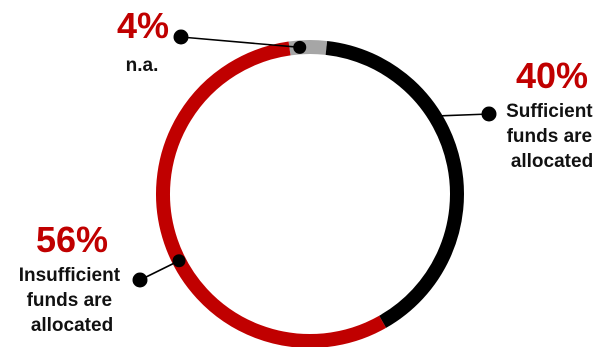 Image resolution: width=603 pixels, height=347 pixels. I want to click on leader-ring-dot-sufficient, so click(435, 116).